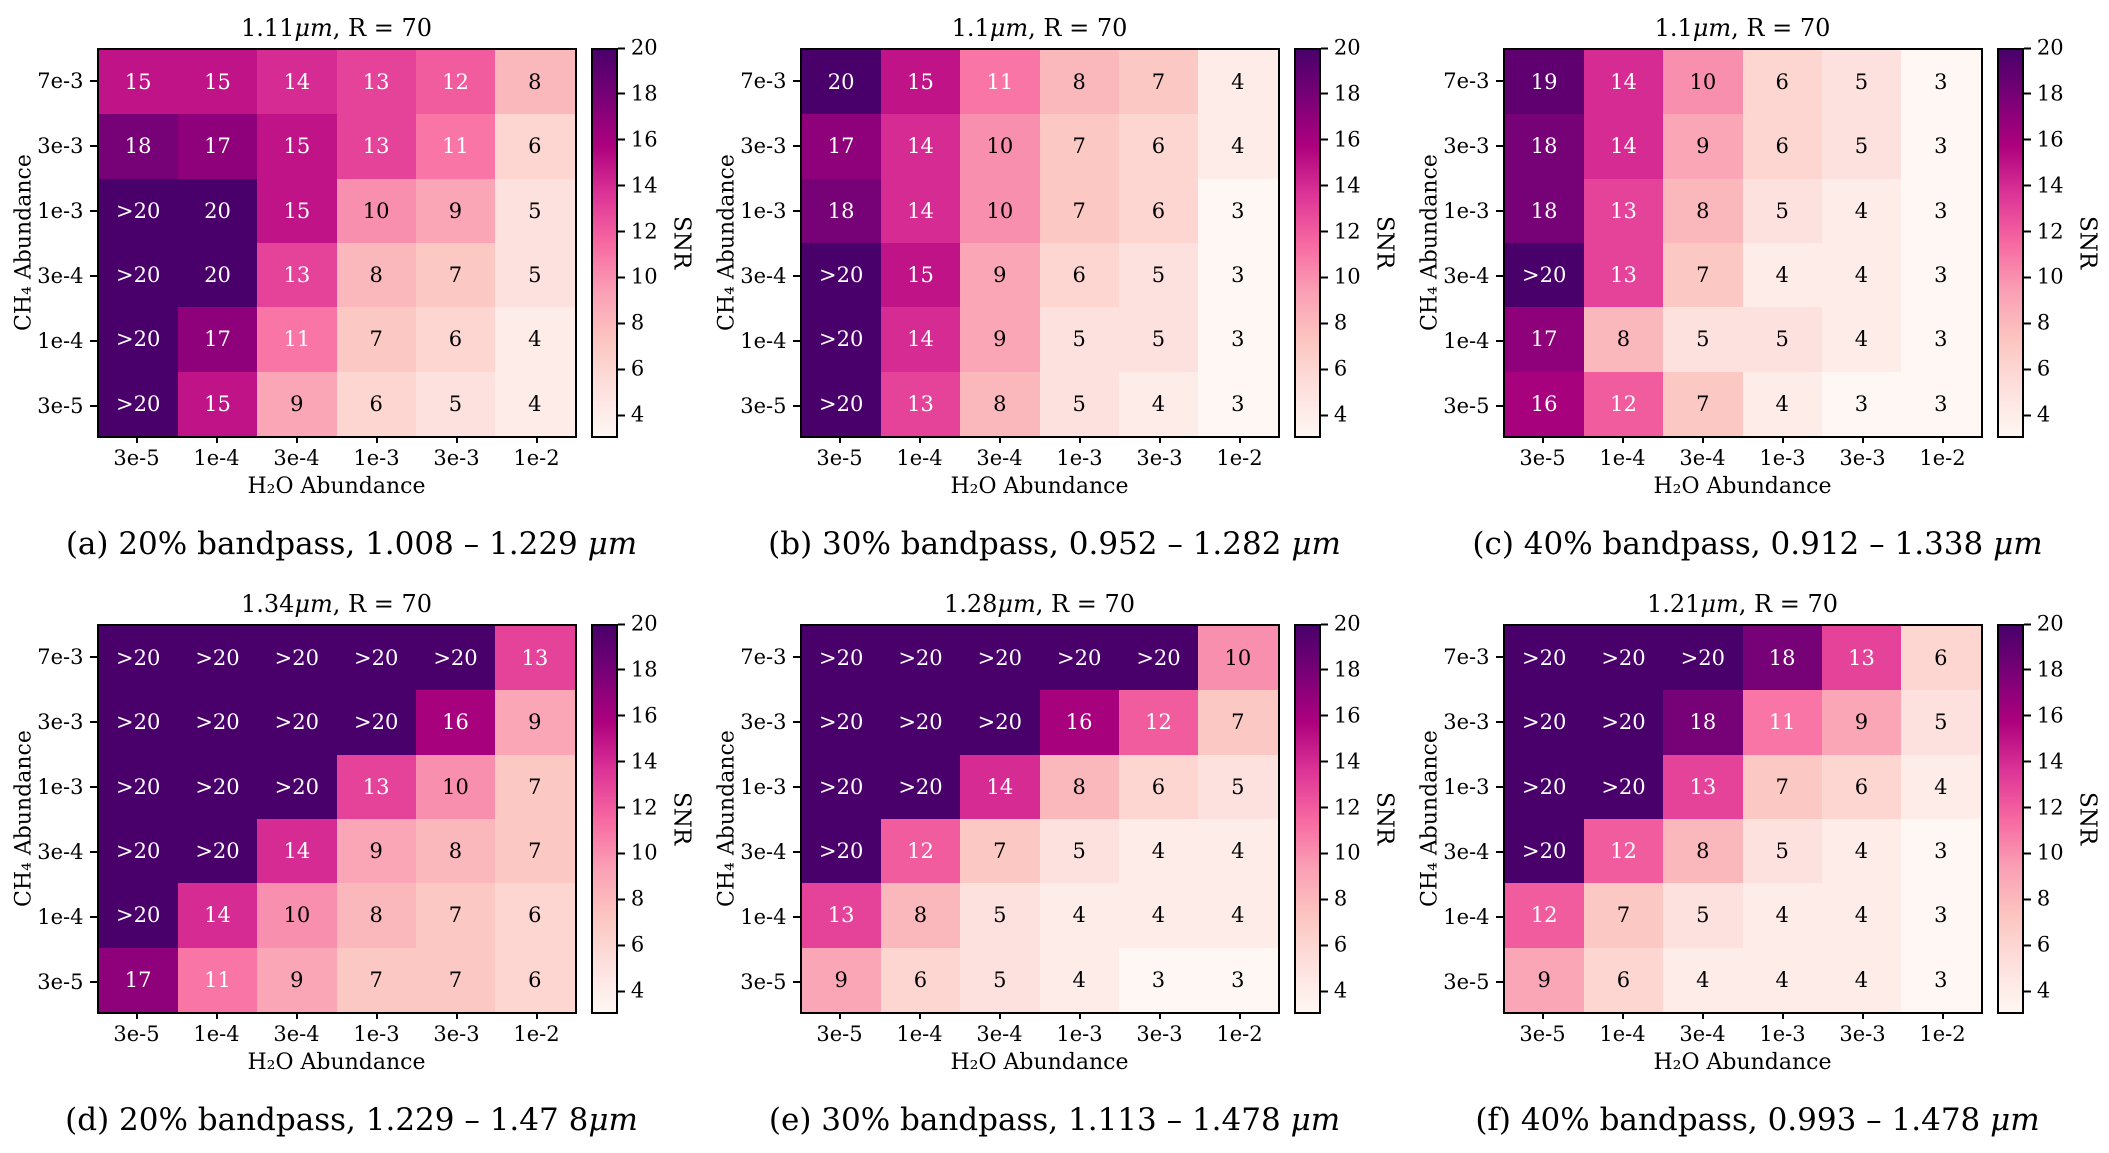 The height and width of the screenshot is (1153, 2109). Describe the element at coordinates (1703, 1030) in the screenshot. I see `x-tick-label: 3e-4` at that location.